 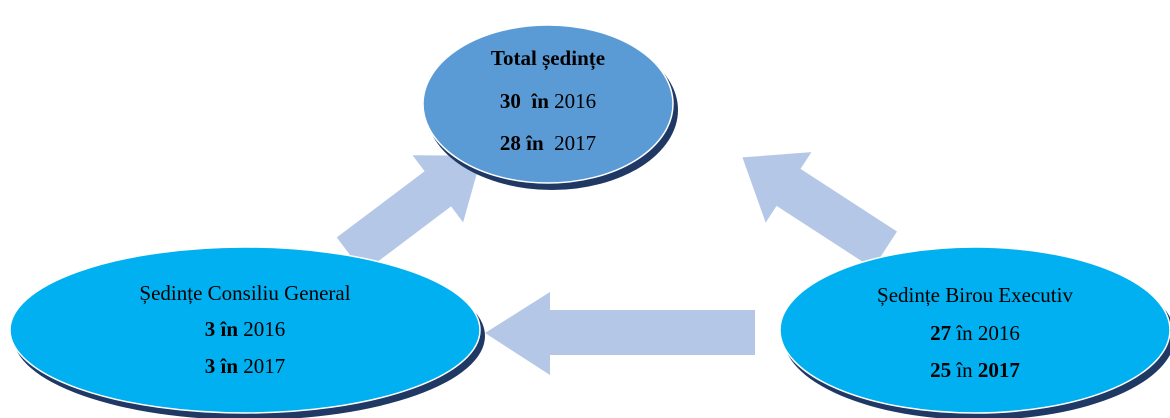 What do you see at coordinates (964, 370) in the screenshot?
I see `text-run: în` at bounding box center [964, 370].